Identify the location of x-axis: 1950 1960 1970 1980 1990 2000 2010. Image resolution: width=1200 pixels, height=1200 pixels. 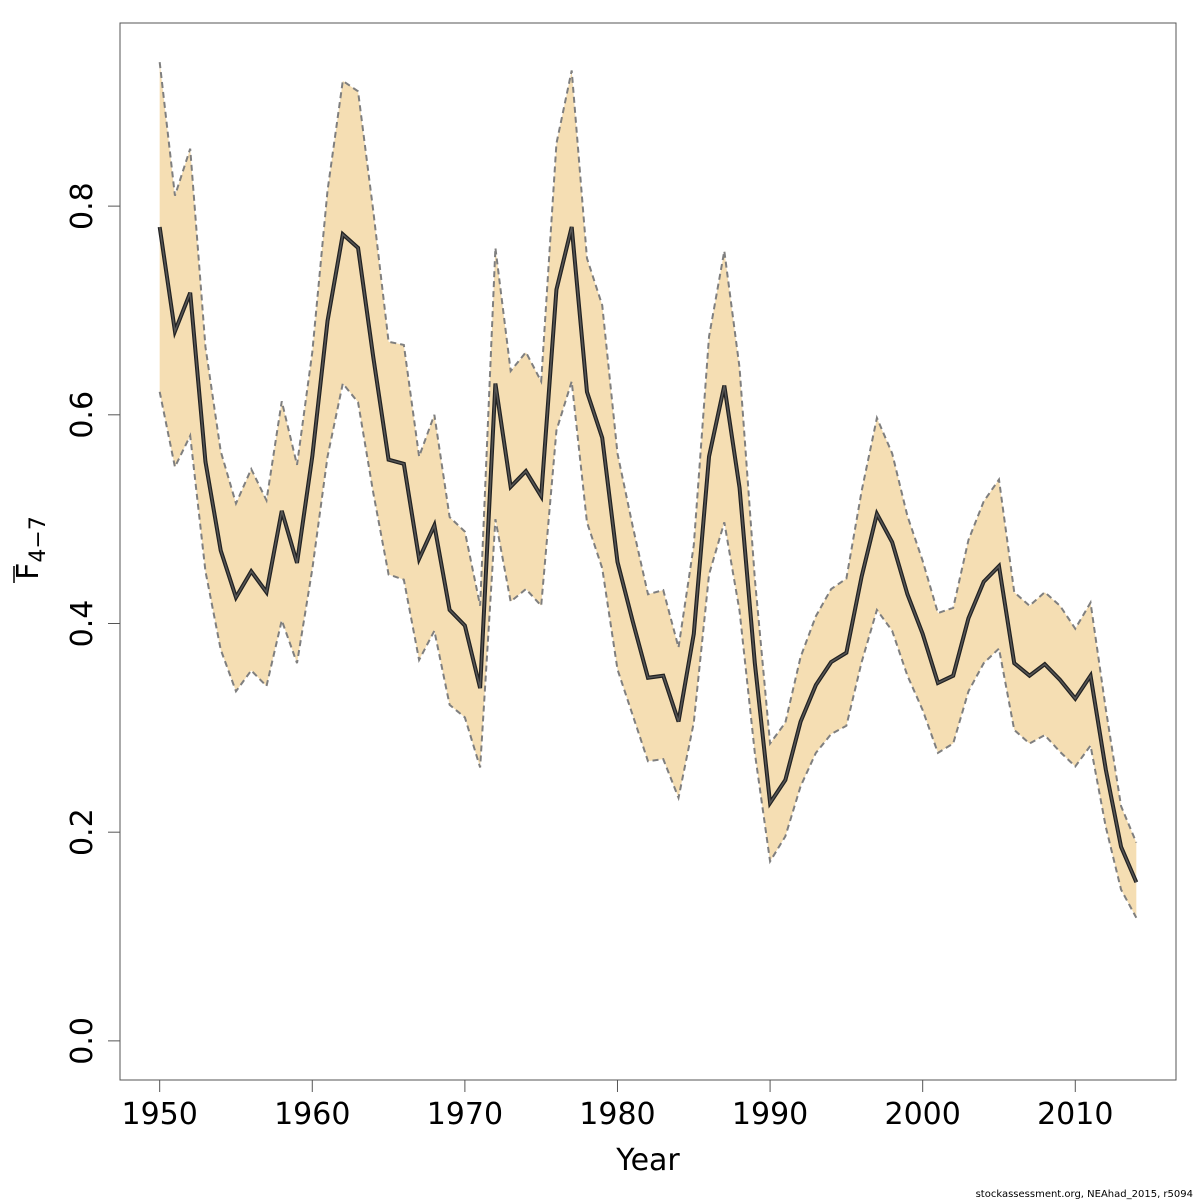
(617, 1105).